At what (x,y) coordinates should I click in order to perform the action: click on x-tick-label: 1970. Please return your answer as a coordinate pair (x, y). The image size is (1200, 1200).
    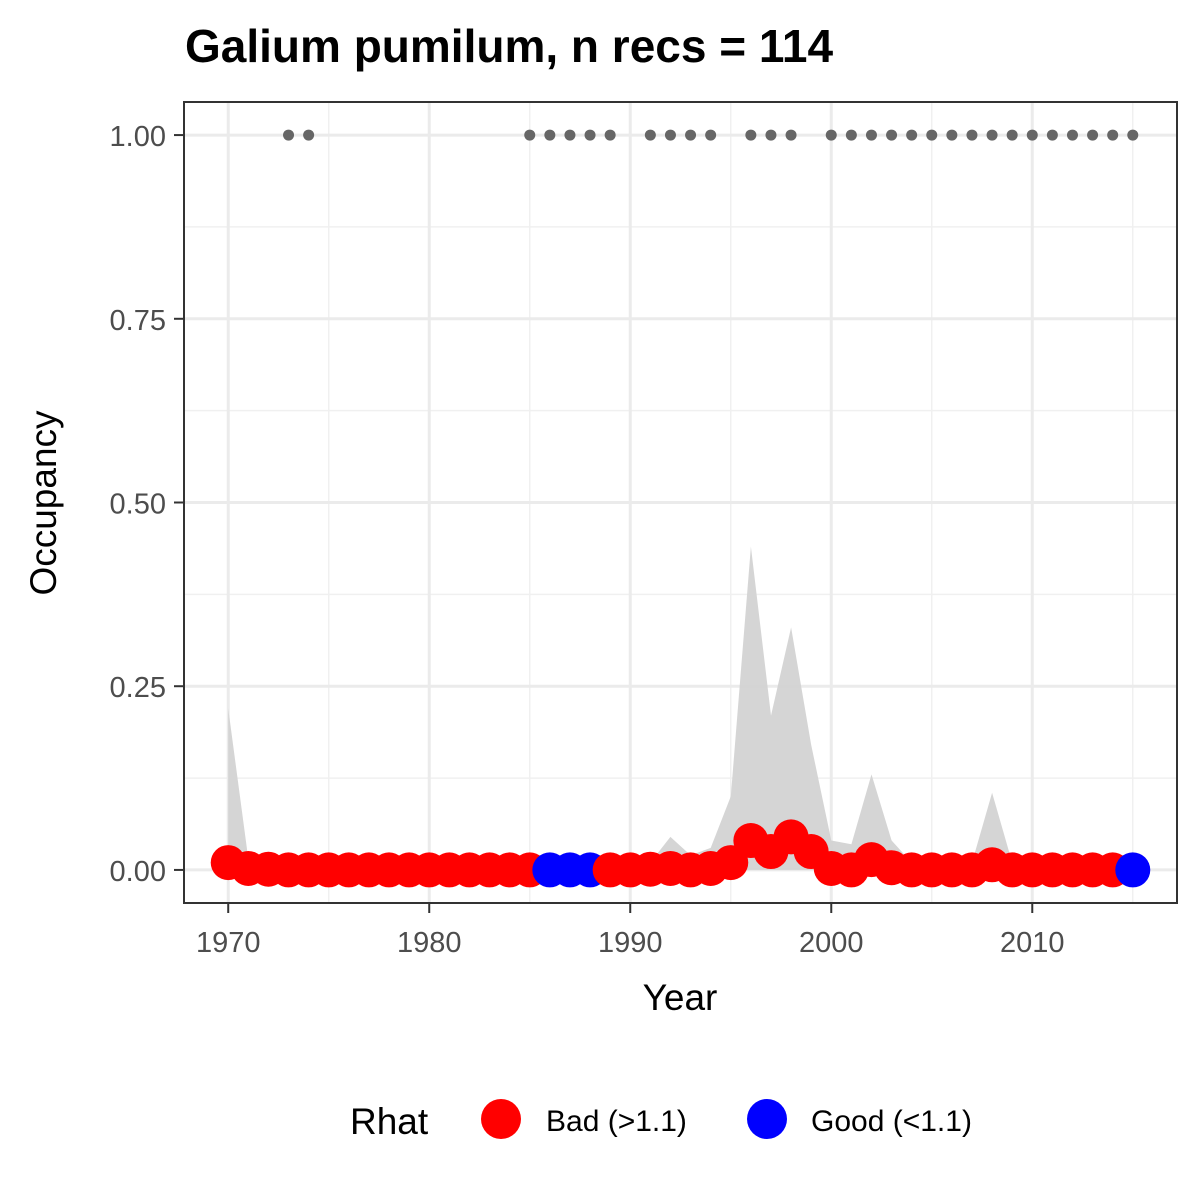
    Looking at the image, I should click on (228, 943).